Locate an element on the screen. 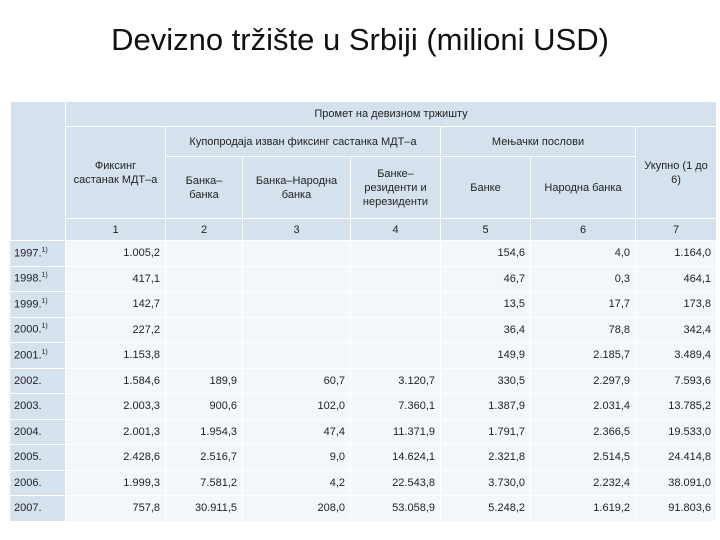 The image size is (720, 540). value-cell: 757,8 is located at coordinates (115, 508).